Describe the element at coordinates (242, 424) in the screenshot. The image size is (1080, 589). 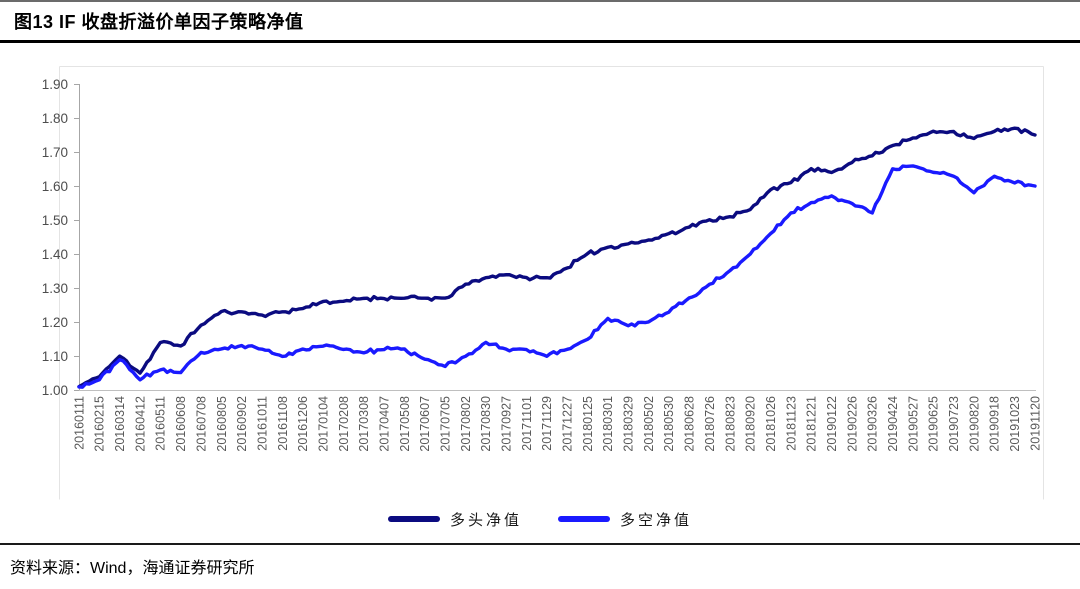
I see `x-tick-label: 20160902` at that location.